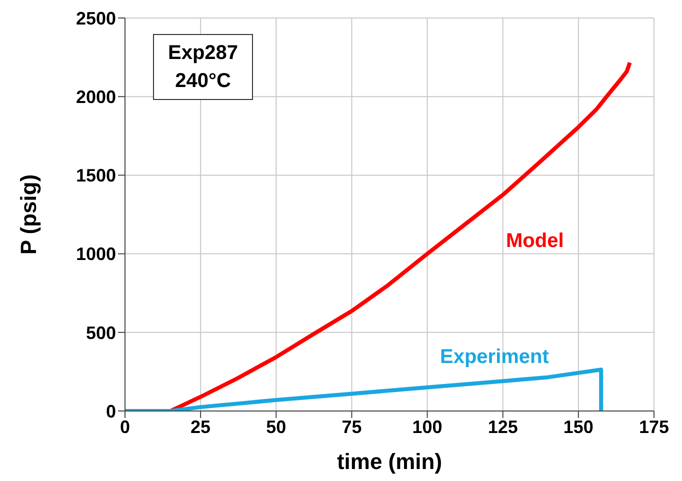  What do you see at coordinates (503, 426) in the screenshot?
I see `x-tick-label: 125` at bounding box center [503, 426].